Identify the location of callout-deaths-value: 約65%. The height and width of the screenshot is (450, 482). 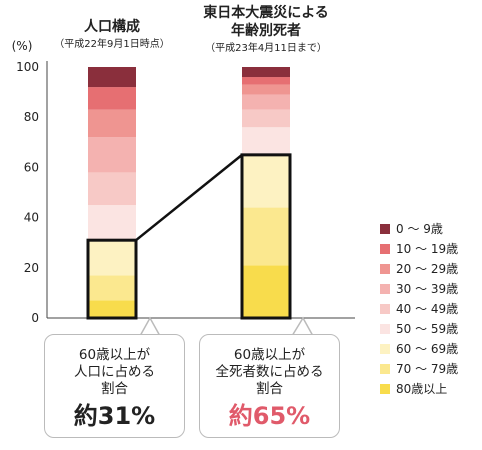
(269, 416).